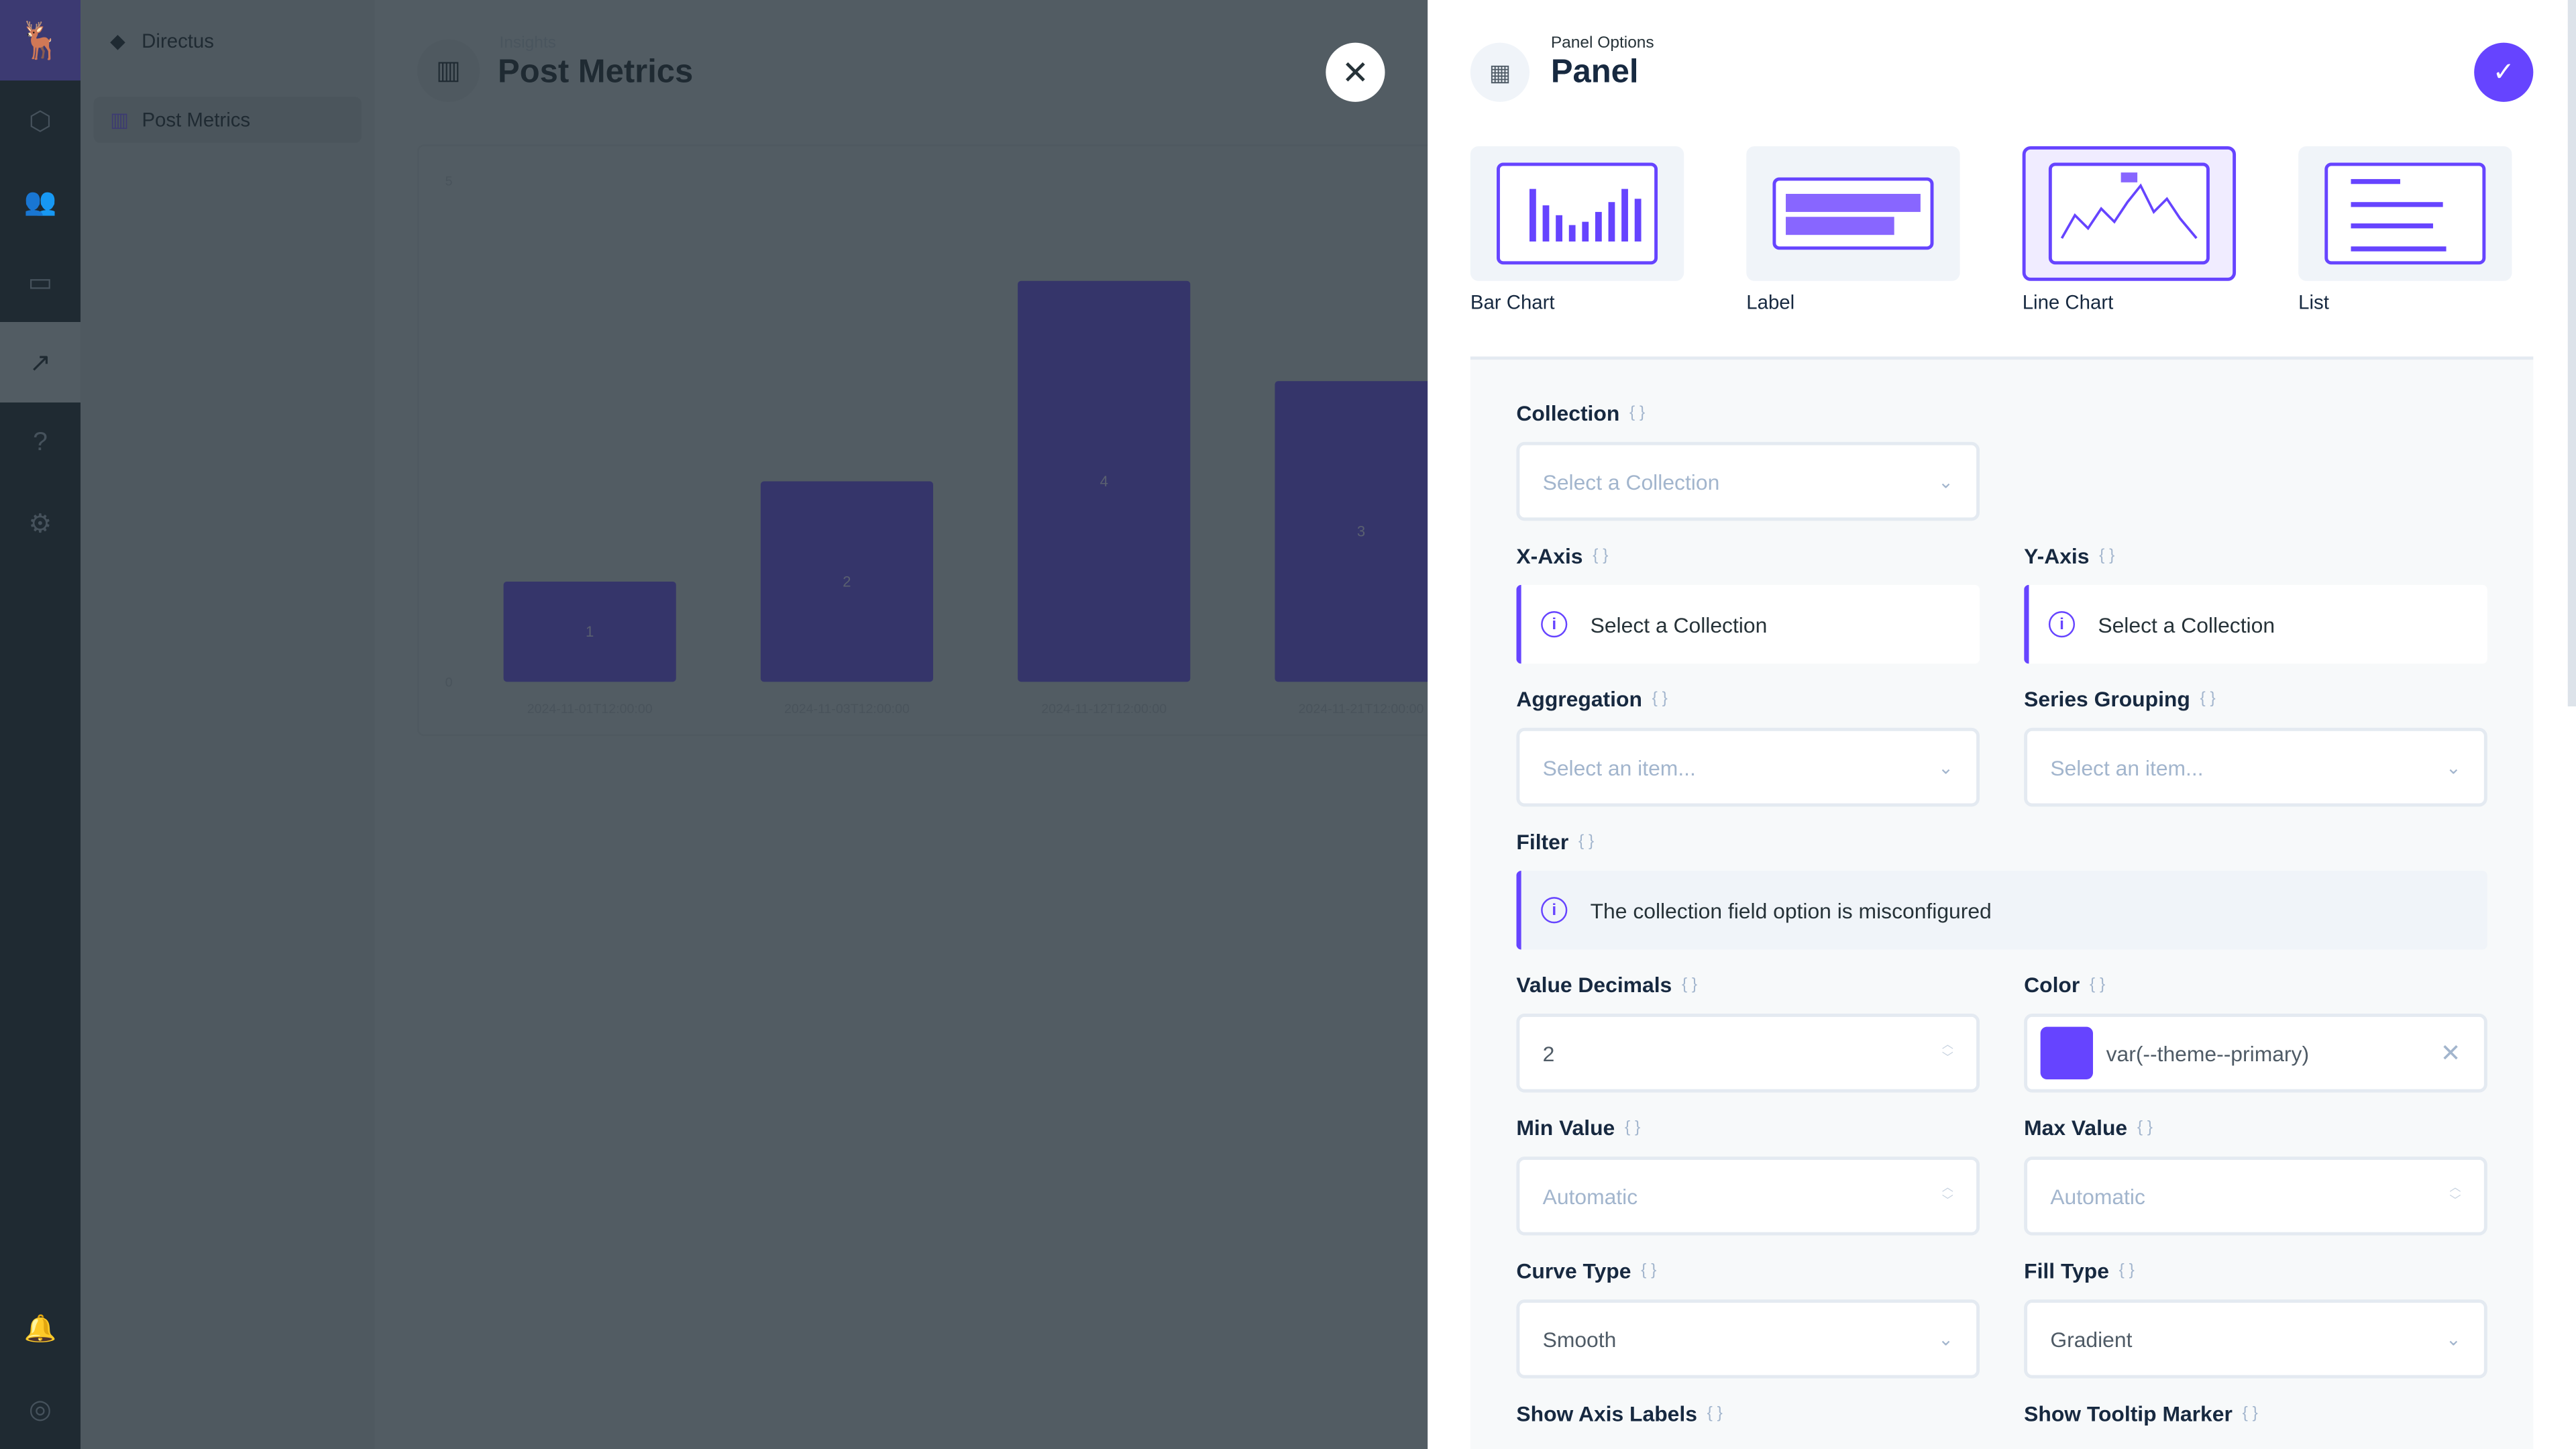  I want to click on x-tick-label: 2024-11-01T12:00:00, so click(590, 709).